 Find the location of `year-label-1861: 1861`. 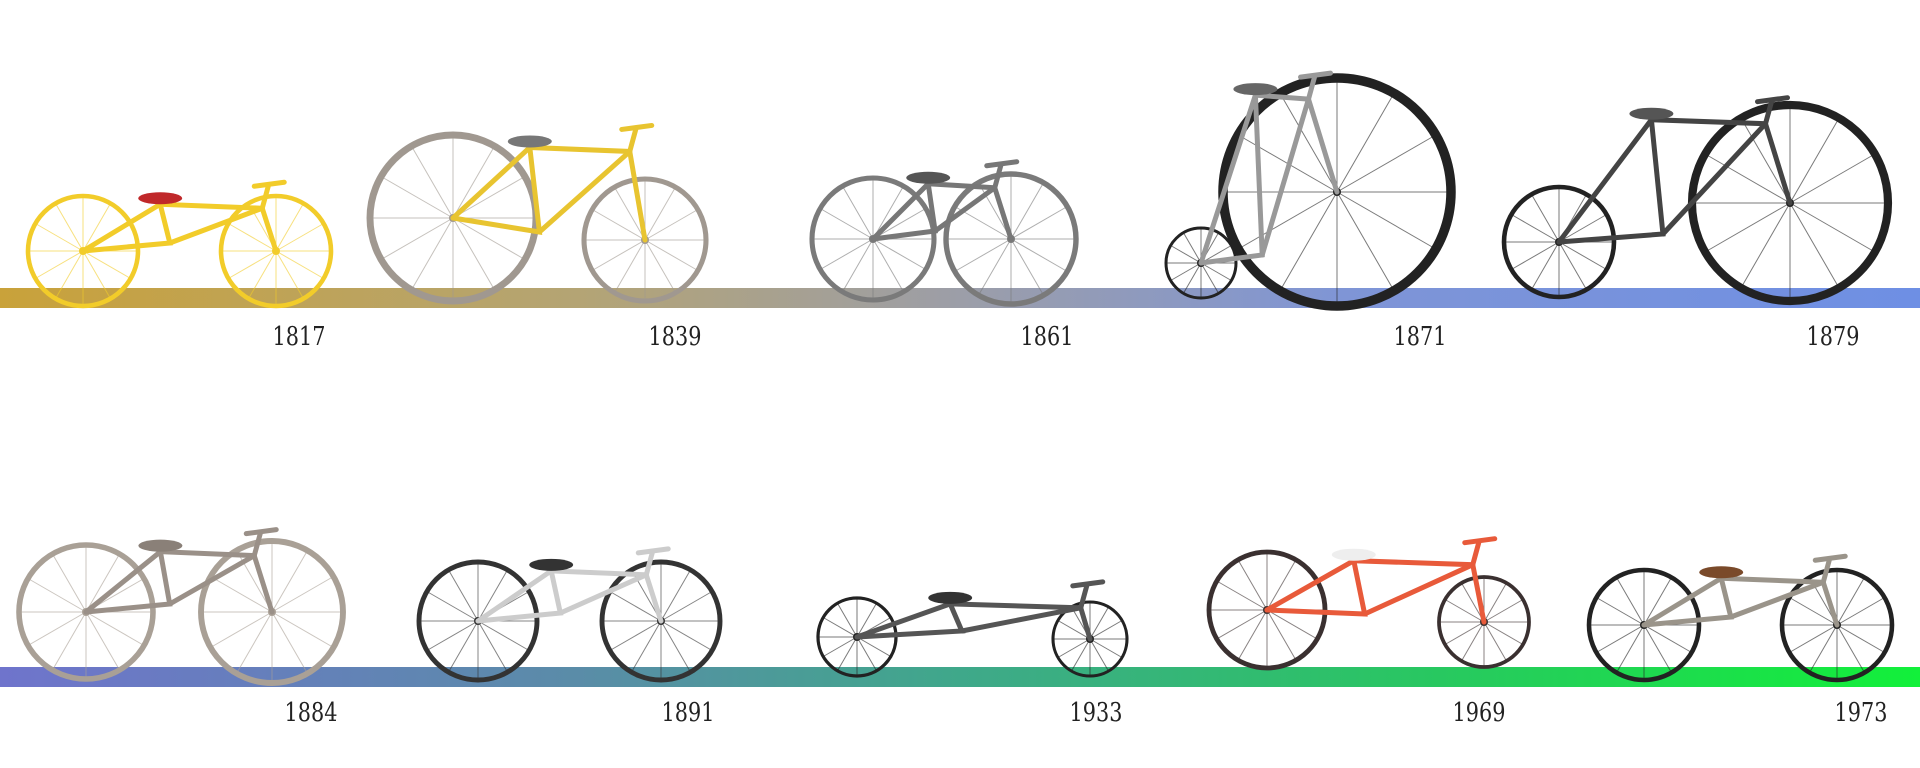

year-label-1861: 1861 is located at coordinates (1047, 337).